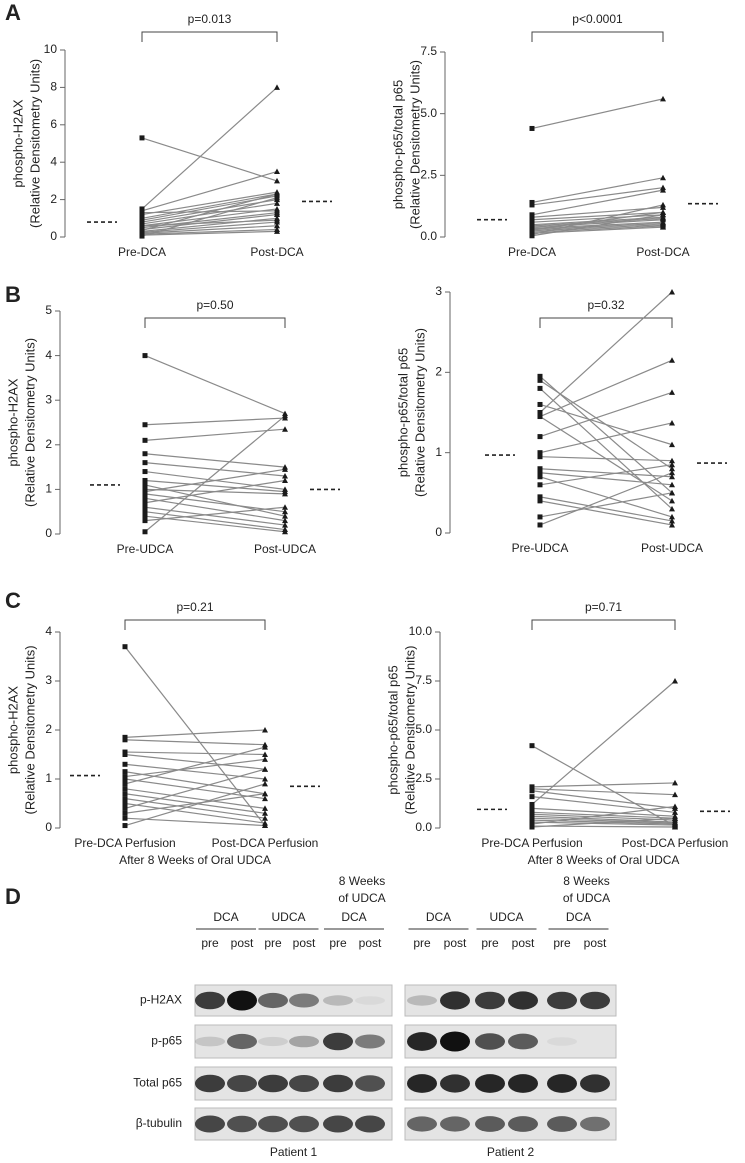 This screenshot has height=1163, width=745. I want to click on p-value: p=0.32, so click(605, 305).